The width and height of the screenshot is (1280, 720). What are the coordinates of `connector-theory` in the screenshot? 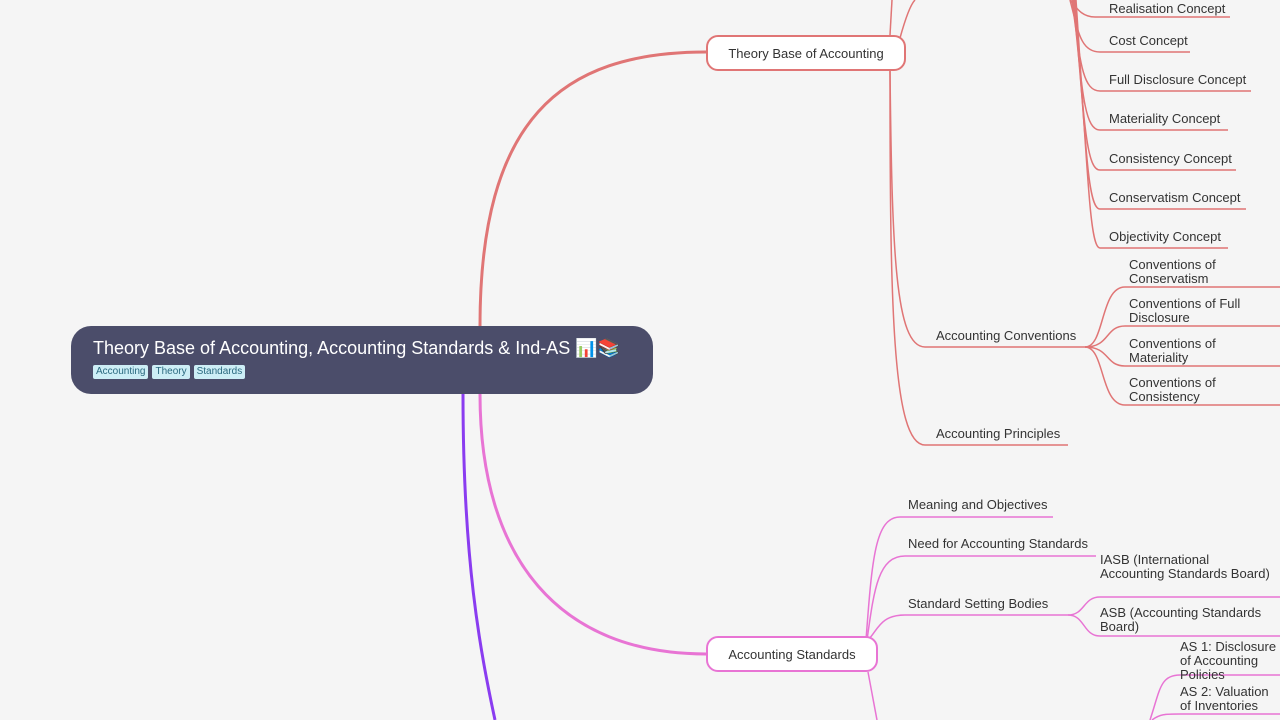 It's located at (592, 188).